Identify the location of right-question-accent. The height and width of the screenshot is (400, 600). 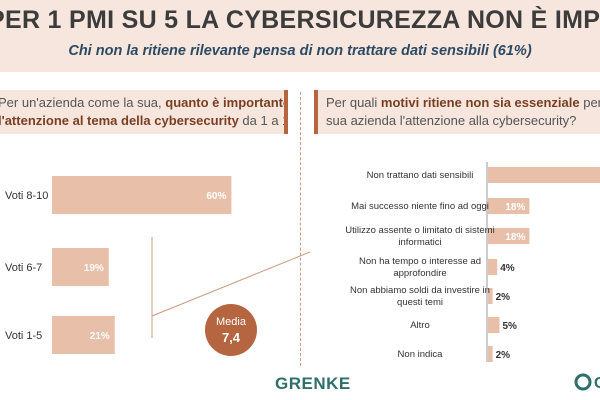
(316, 112).